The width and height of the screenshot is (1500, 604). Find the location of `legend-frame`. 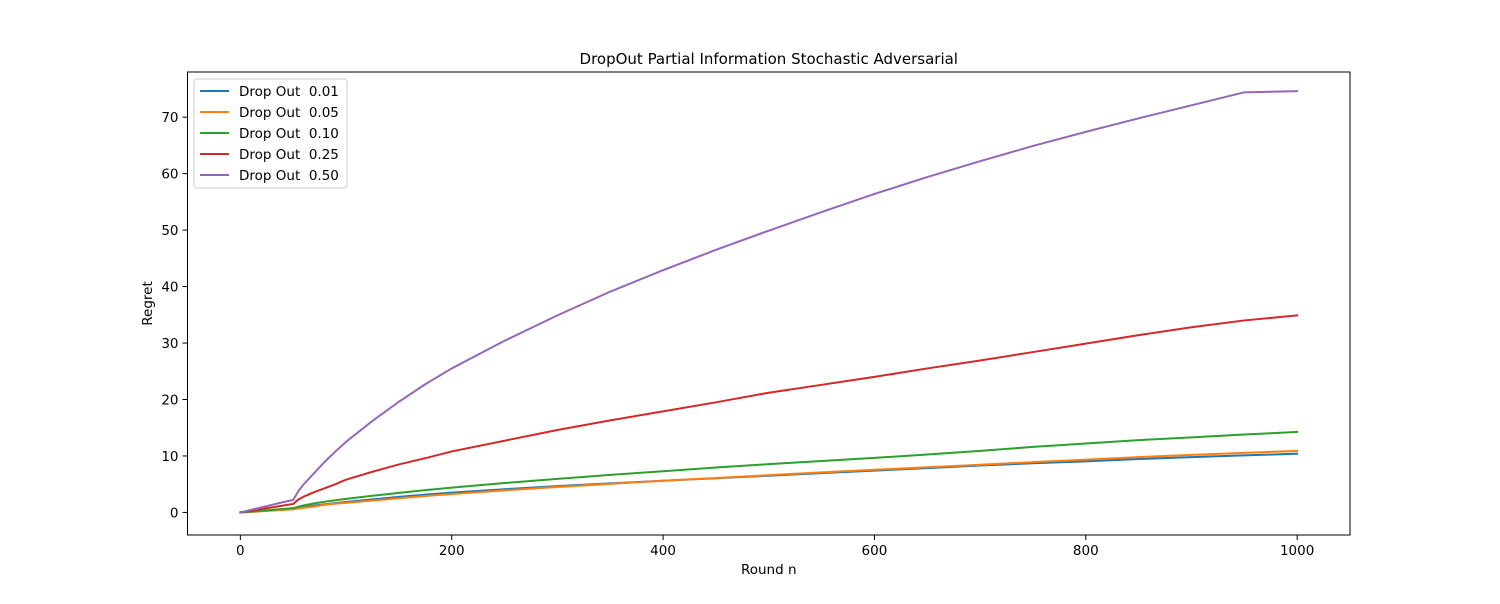

legend-frame is located at coordinates (270, 133).